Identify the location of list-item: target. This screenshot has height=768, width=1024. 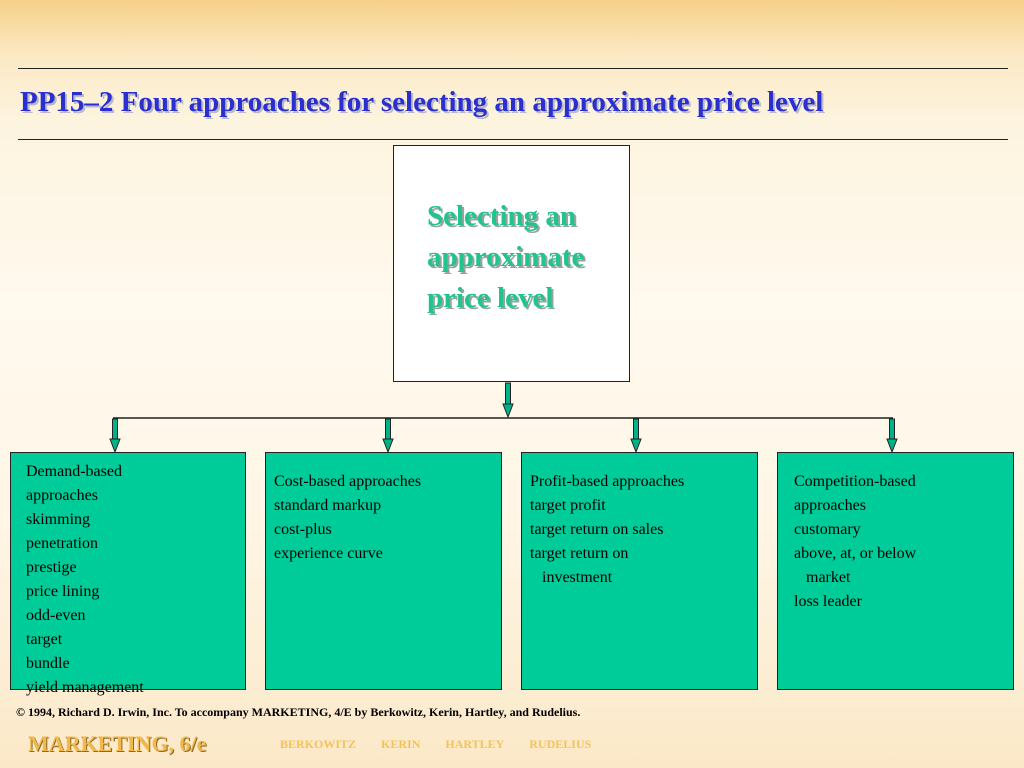
(44, 639).